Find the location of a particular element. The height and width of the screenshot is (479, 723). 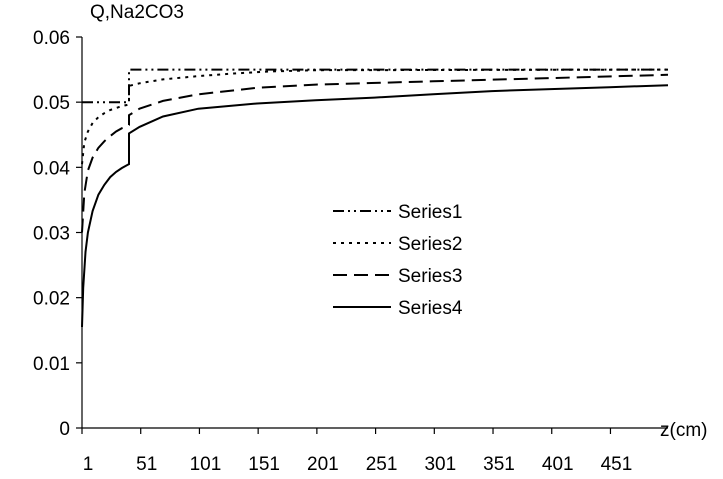

x-tick-label: 201 is located at coordinates (323, 464).